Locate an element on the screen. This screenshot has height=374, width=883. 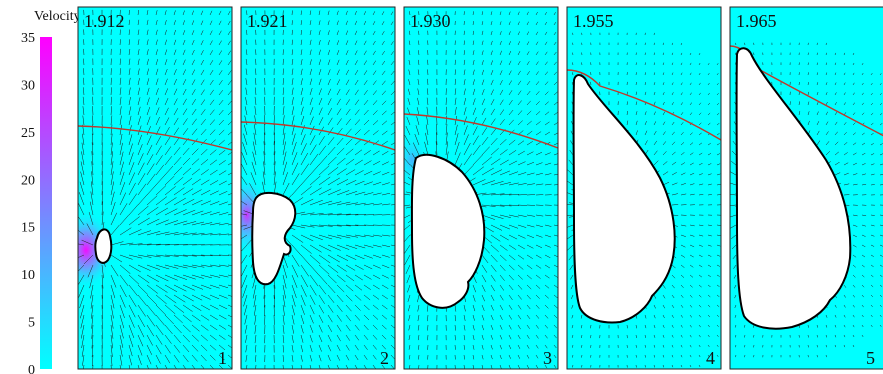
colorbar-tick-label: 30 is located at coordinates (28, 85).